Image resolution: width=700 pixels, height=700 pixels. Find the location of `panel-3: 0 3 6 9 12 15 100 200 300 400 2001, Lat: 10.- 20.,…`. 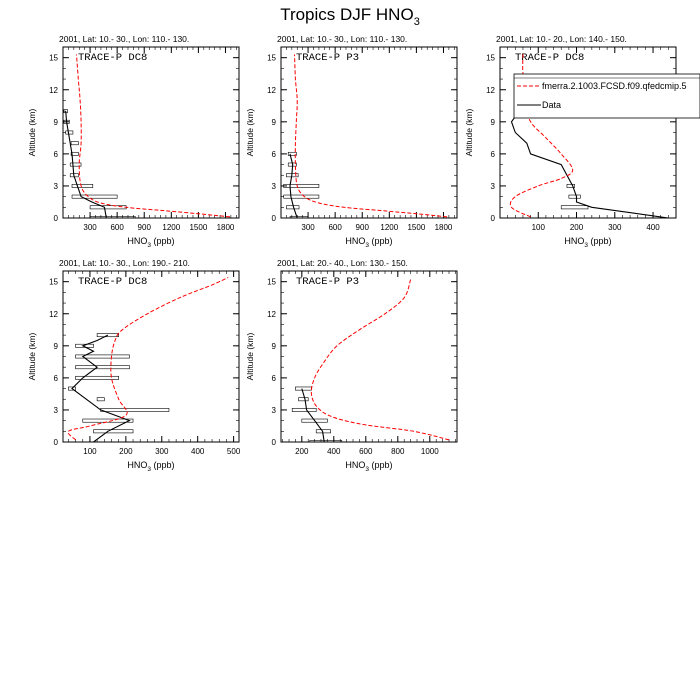

panel-3: 0 3 6 9 12 15 100 200 300 400 2001, Lat: 10.- 20.,… is located at coordinates (570, 141).